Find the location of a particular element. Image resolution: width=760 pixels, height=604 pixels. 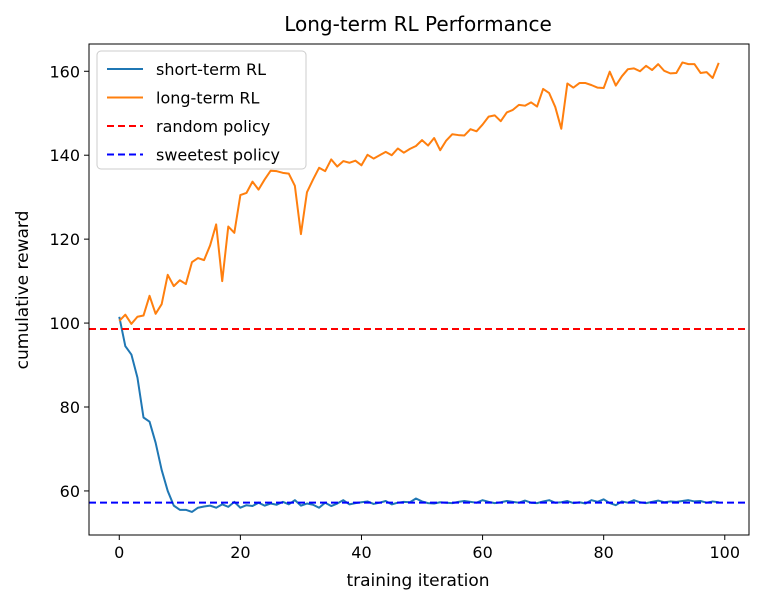

y-tick-label: 60 is located at coordinates (70, 491).